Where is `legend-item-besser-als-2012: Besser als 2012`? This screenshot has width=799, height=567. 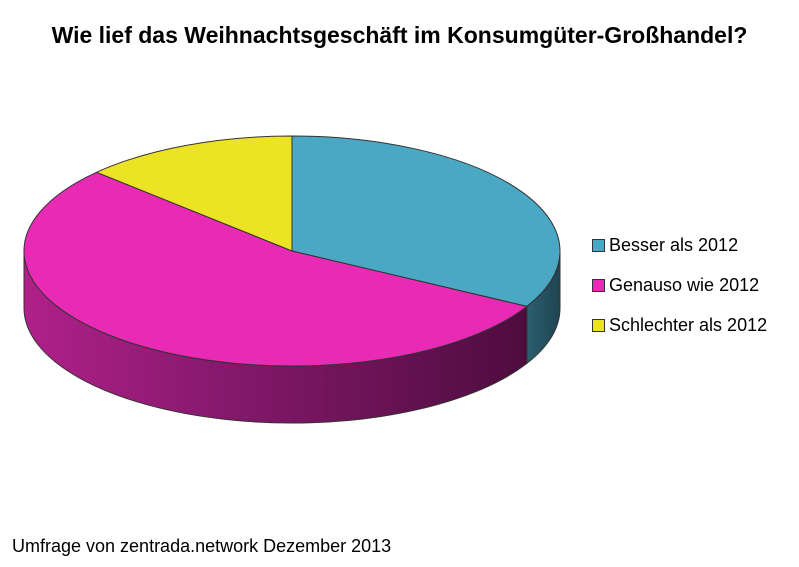 legend-item-besser-als-2012: Besser als 2012 is located at coordinates (679, 245).